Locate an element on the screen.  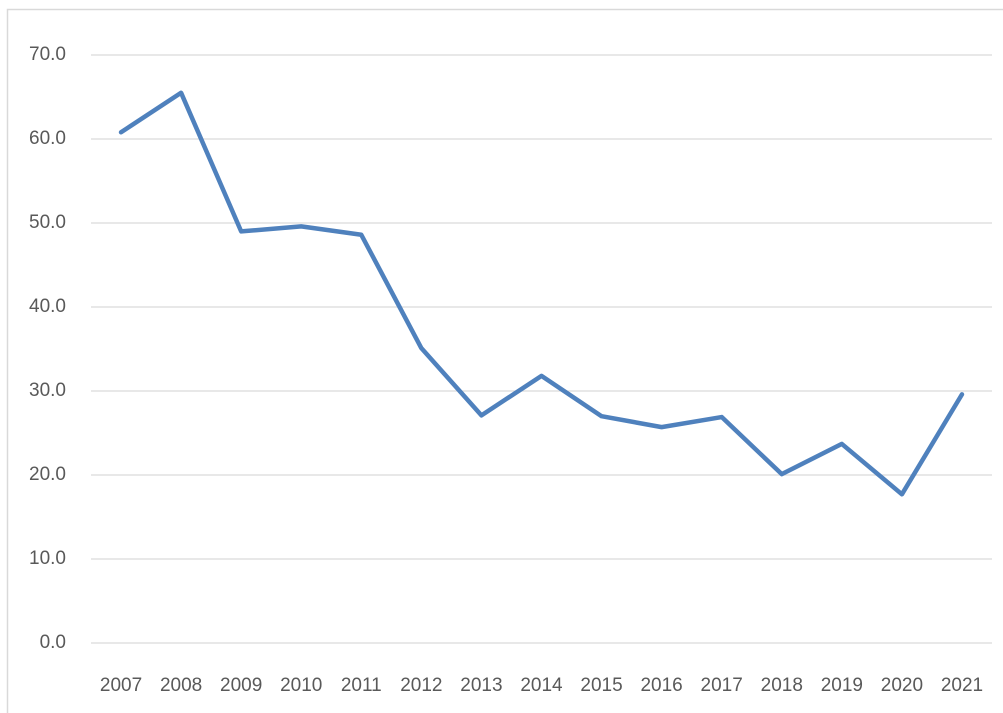
y-tick-label: 60.0 is located at coordinates (47, 138).